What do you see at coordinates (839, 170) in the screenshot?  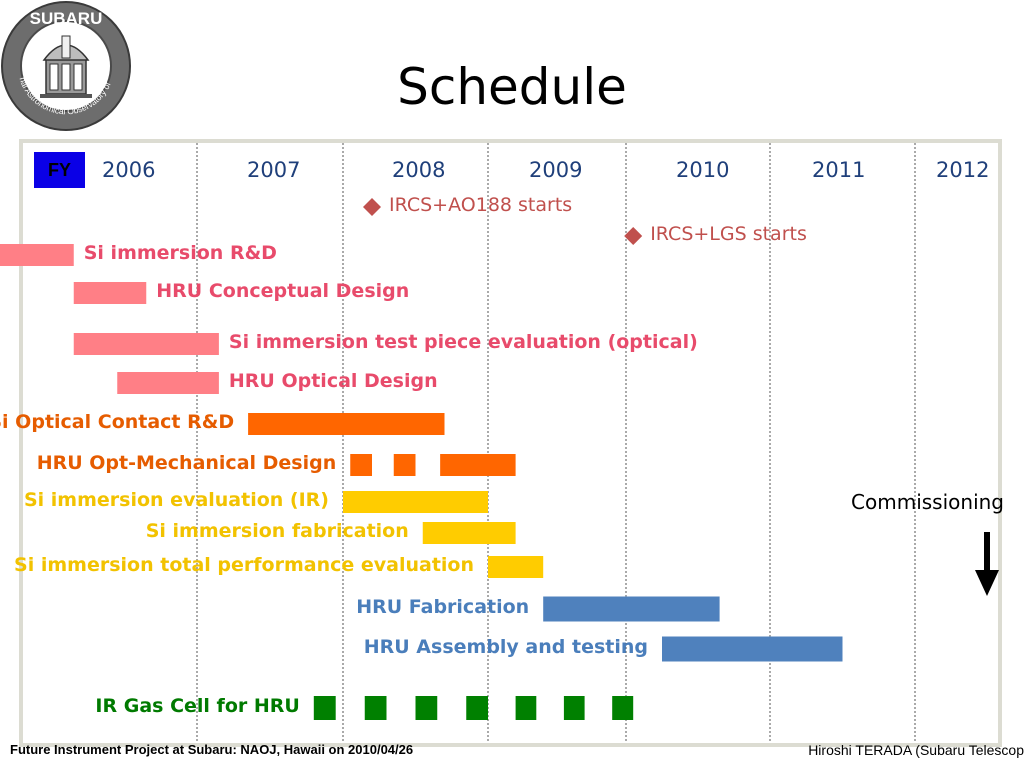 I see `year-label: 2011` at bounding box center [839, 170].